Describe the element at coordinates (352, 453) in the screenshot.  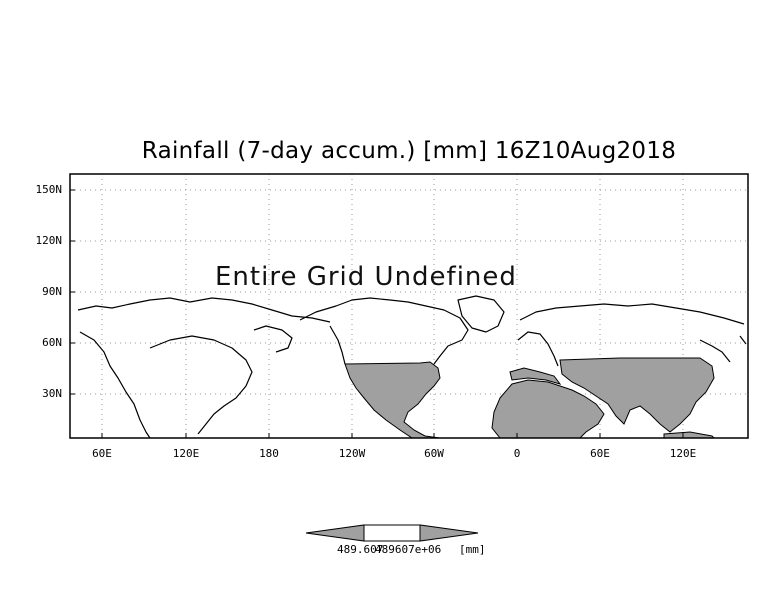
I see `lon-label-120w: 120W` at that location.